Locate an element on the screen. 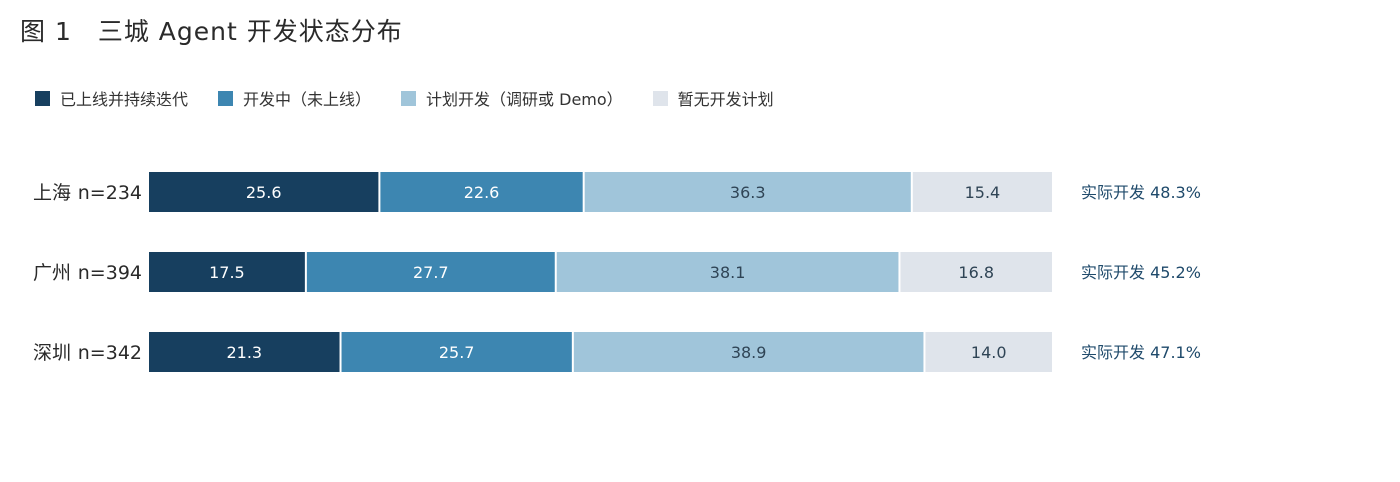 The image size is (1400, 482). actual-development-annotation: 实际开发 45.2% is located at coordinates (1141, 272).